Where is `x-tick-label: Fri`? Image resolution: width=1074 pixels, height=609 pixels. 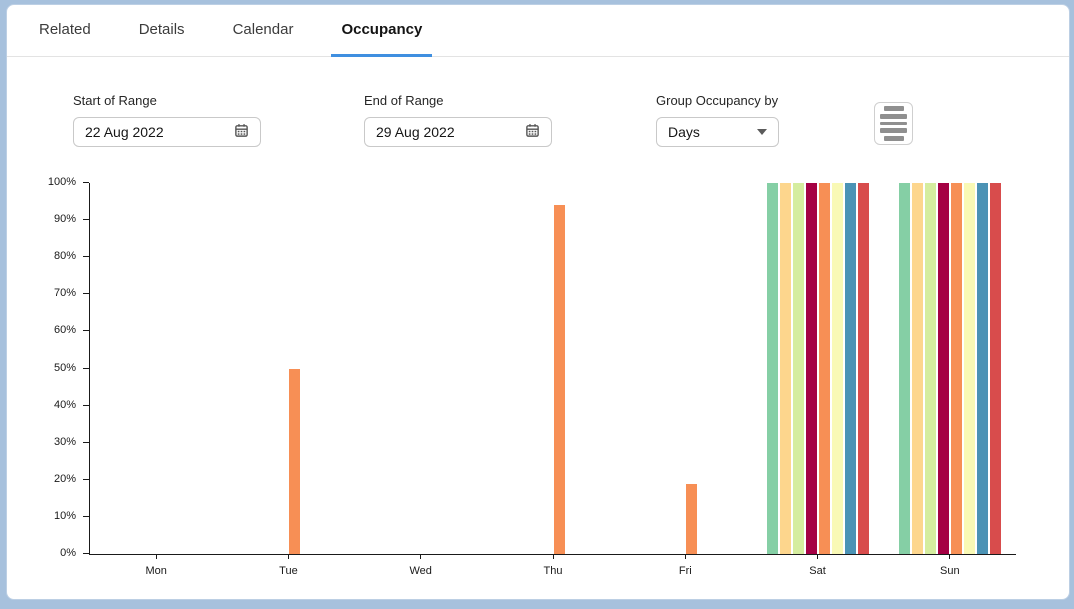
x-tick-label: Fri is located at coordinates (685, 571).